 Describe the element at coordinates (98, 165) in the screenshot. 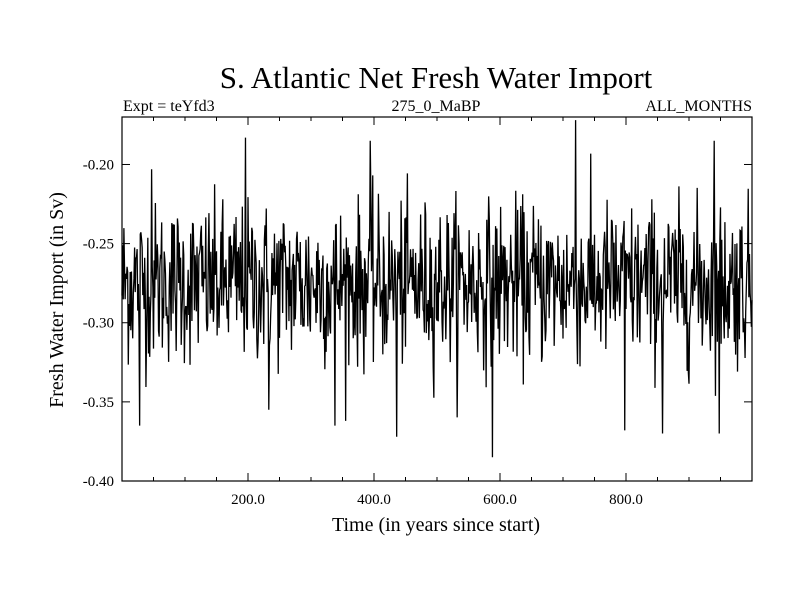

I see `y-tick-label: -0.20` at that location.